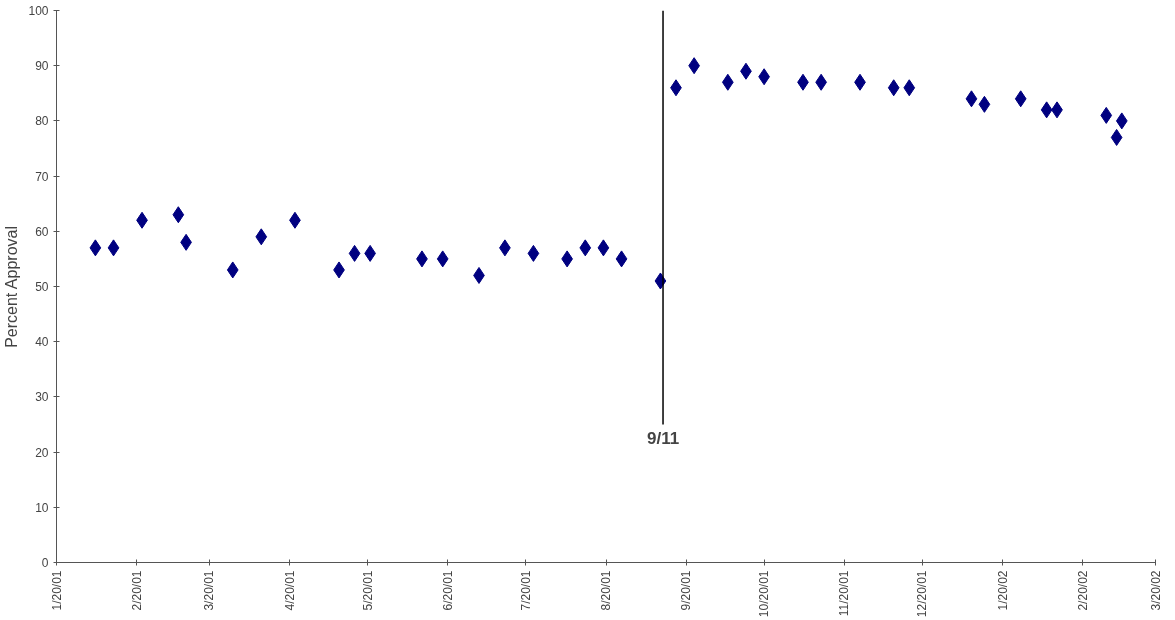  Describe the element at coordinates (56, 590) in the screenshot. I see `x-tick-label: 1/20/01` at that location.